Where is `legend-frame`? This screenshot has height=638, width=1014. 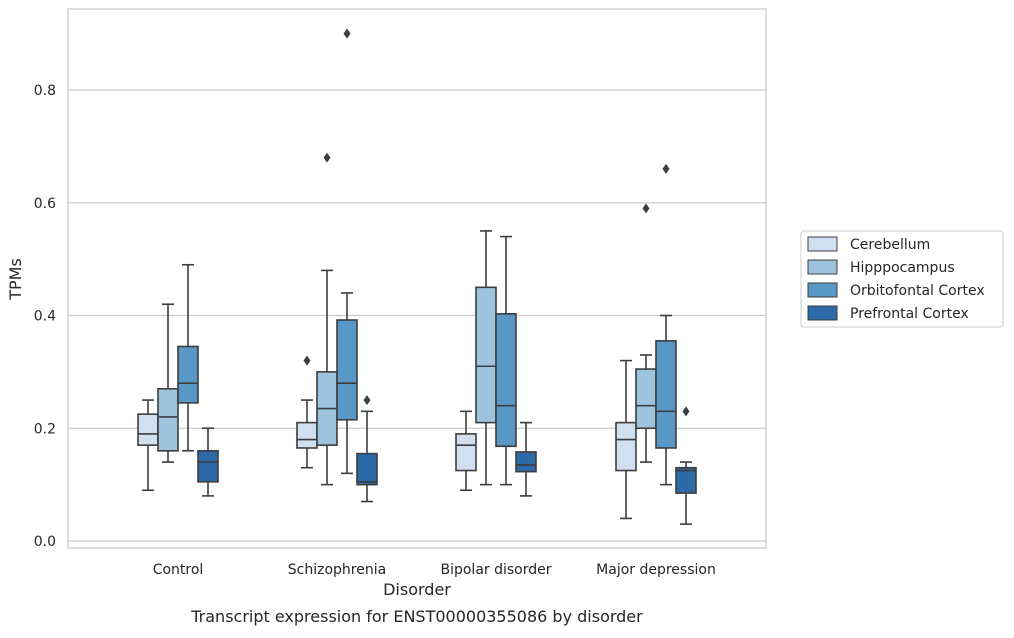 legend-frame is located at coordinates (902, 279).